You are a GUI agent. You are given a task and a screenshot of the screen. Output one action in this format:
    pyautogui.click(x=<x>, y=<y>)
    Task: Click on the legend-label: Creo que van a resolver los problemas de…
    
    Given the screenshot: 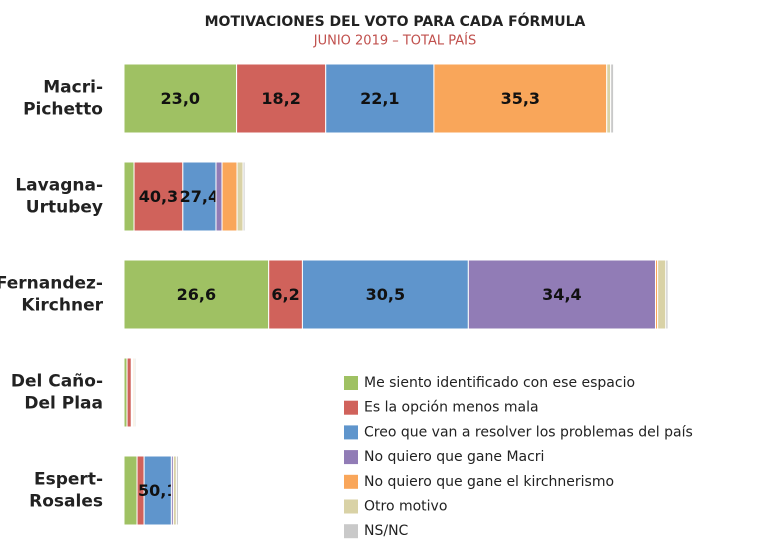 What is the action you would take?
    pyautogui.click(x=528, y=432)
    